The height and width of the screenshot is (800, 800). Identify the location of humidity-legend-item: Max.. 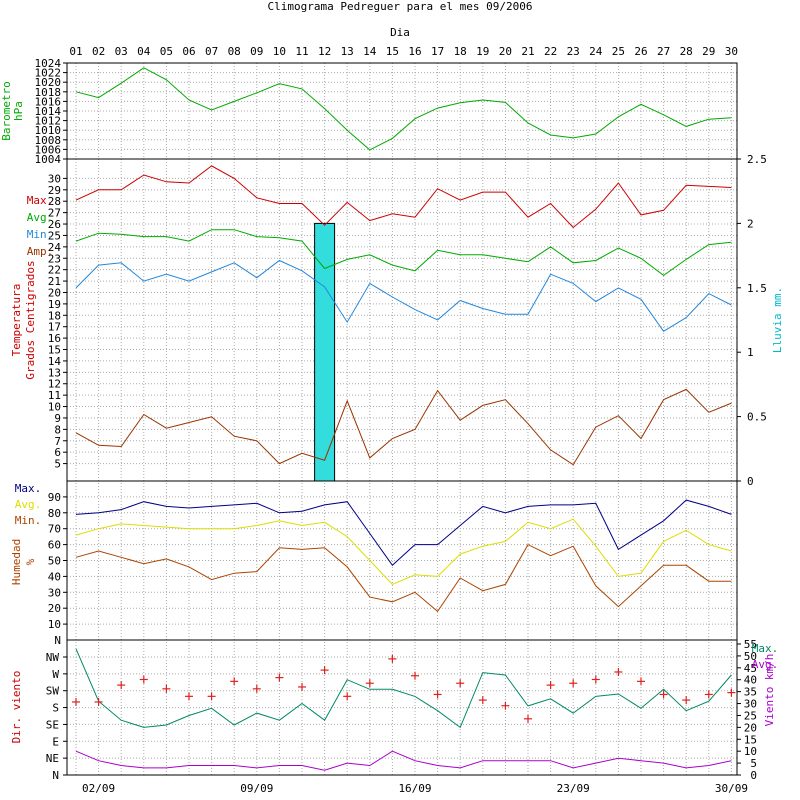
(28, 488).